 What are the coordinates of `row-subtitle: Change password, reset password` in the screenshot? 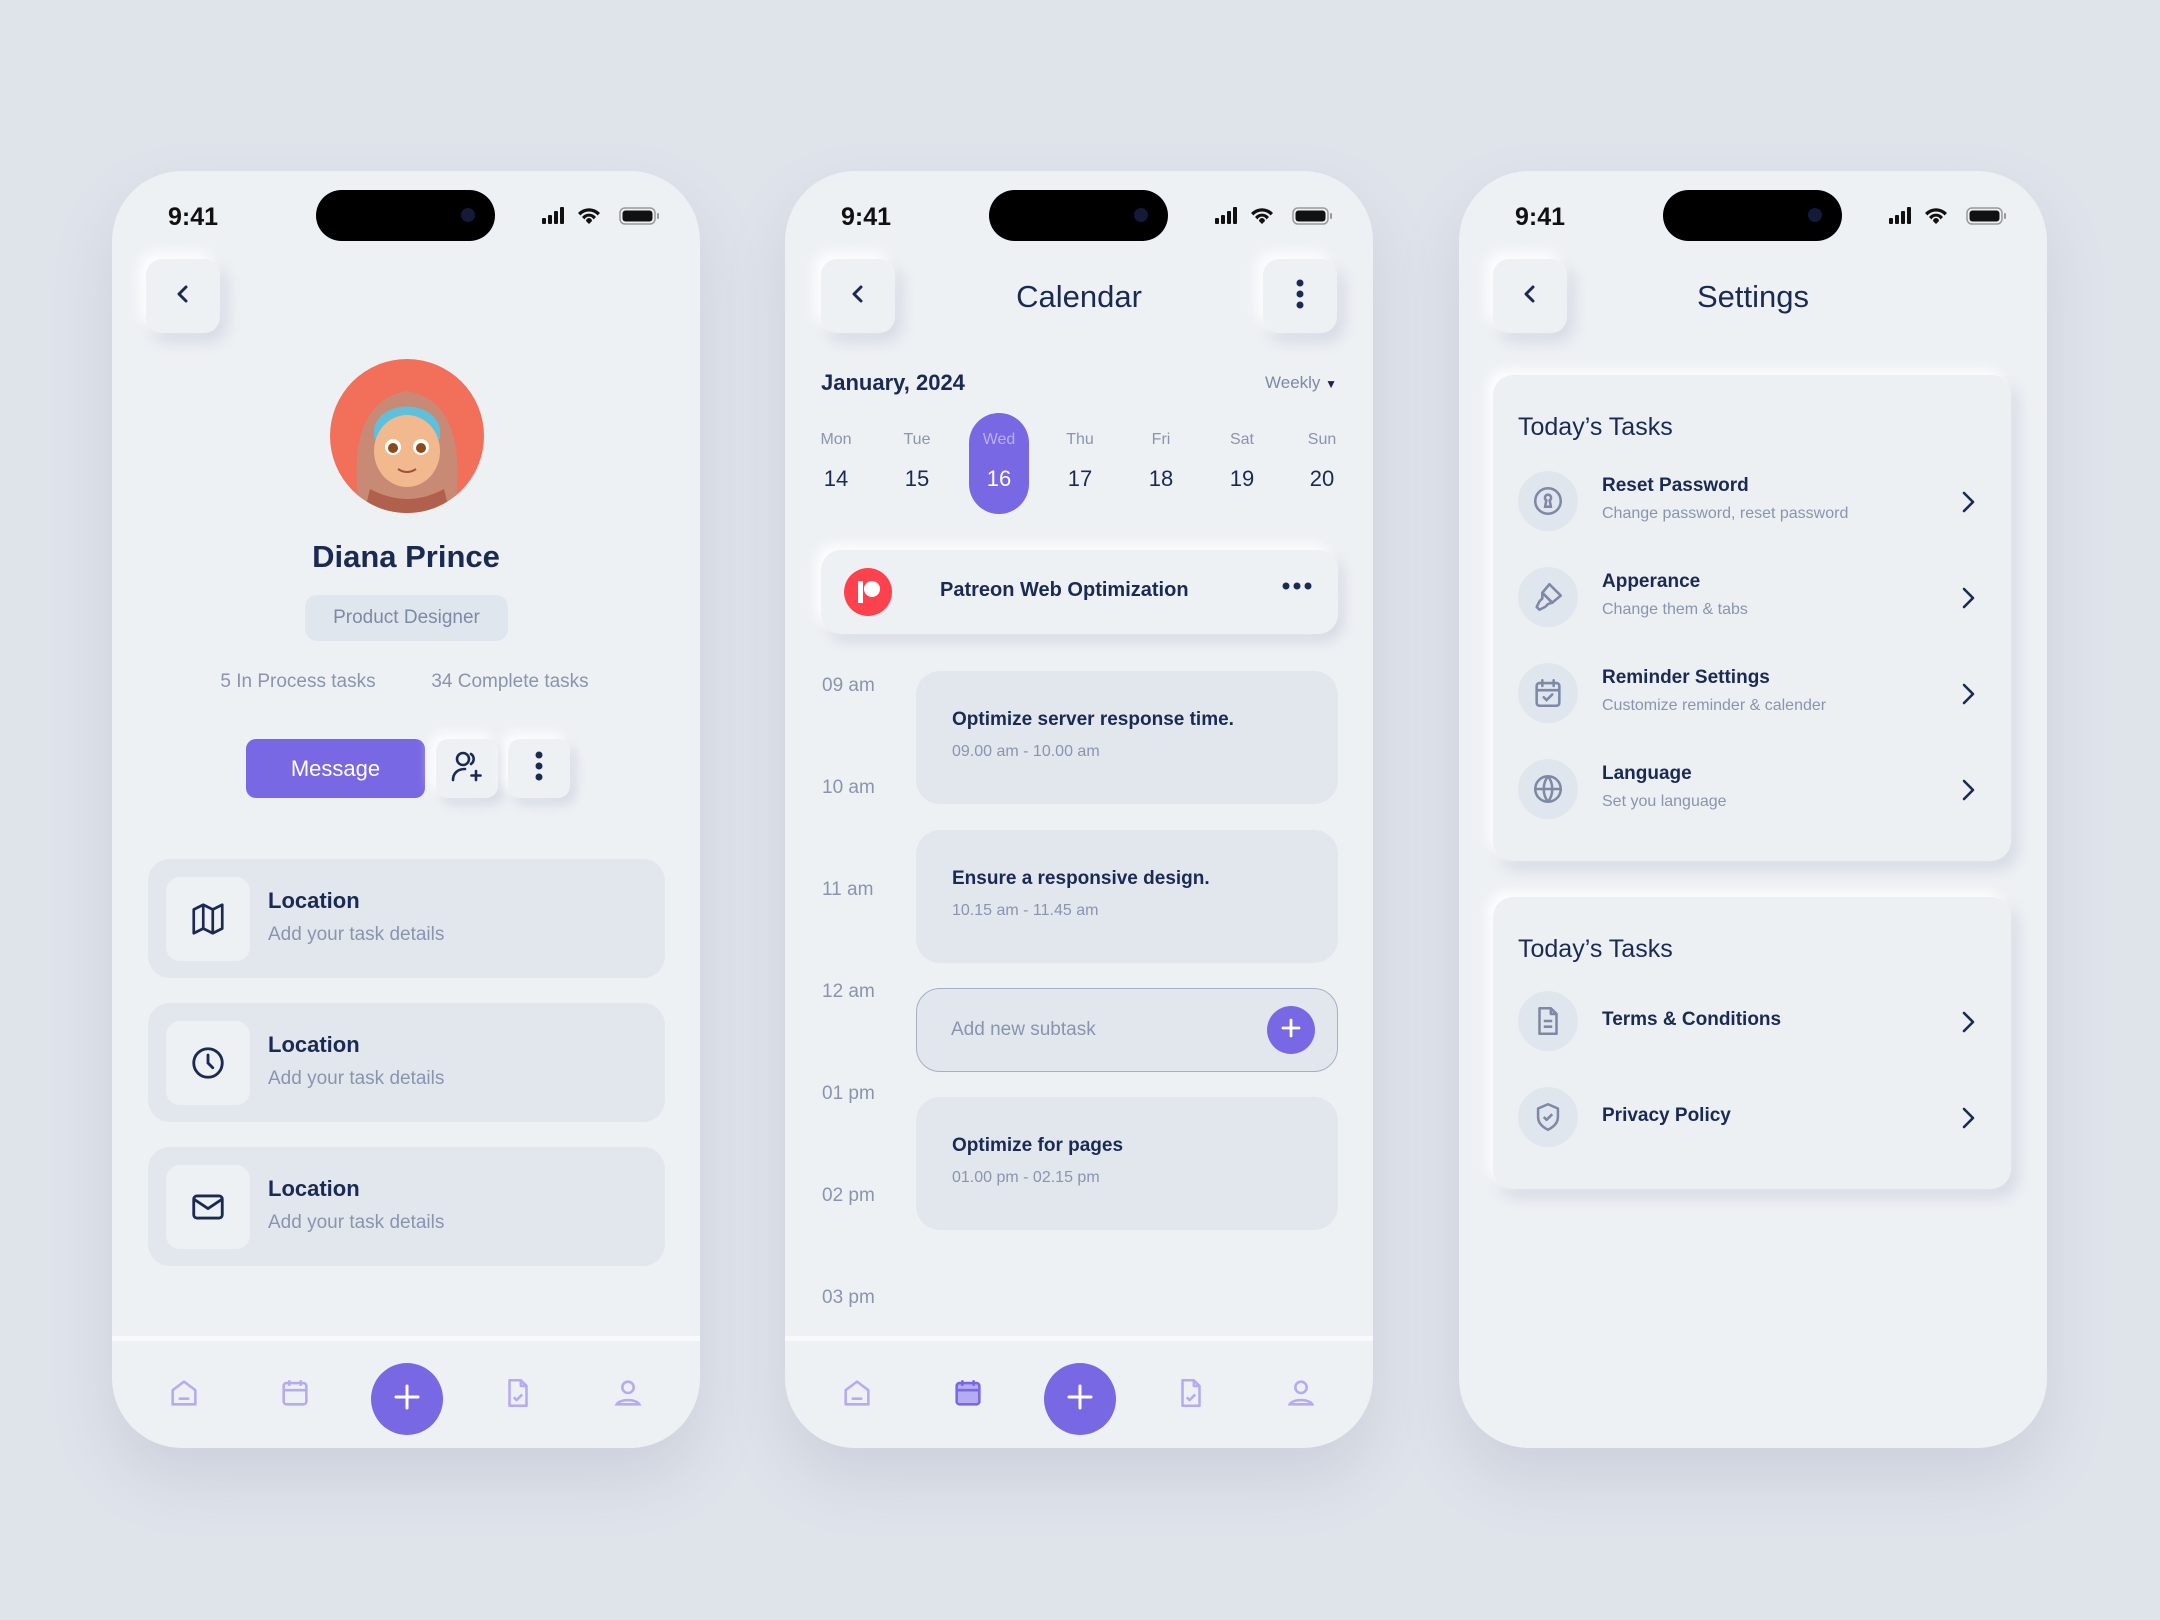 It's located at (1725, 513).